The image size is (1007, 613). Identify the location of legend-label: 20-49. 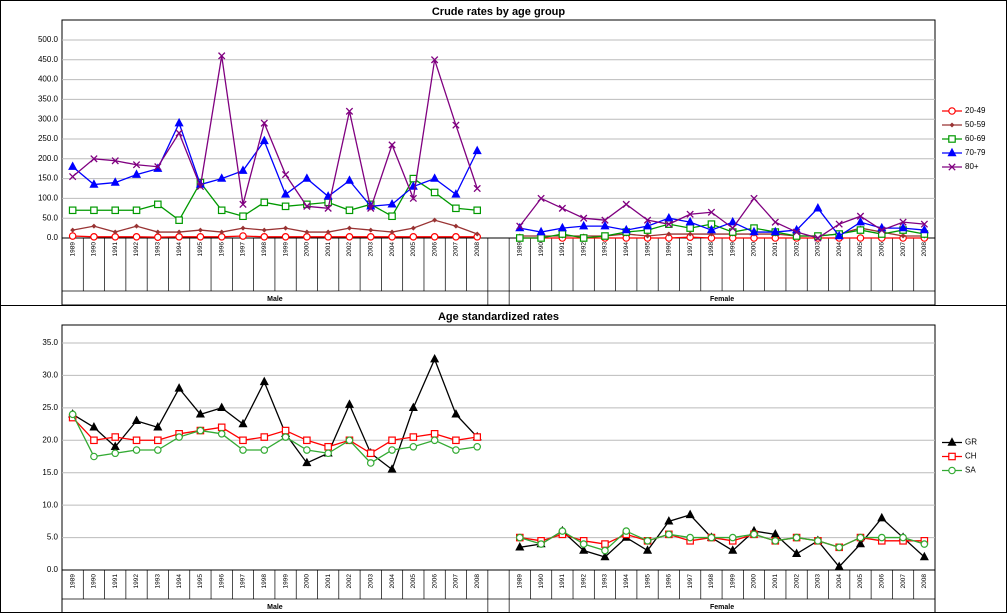
(975, 110).